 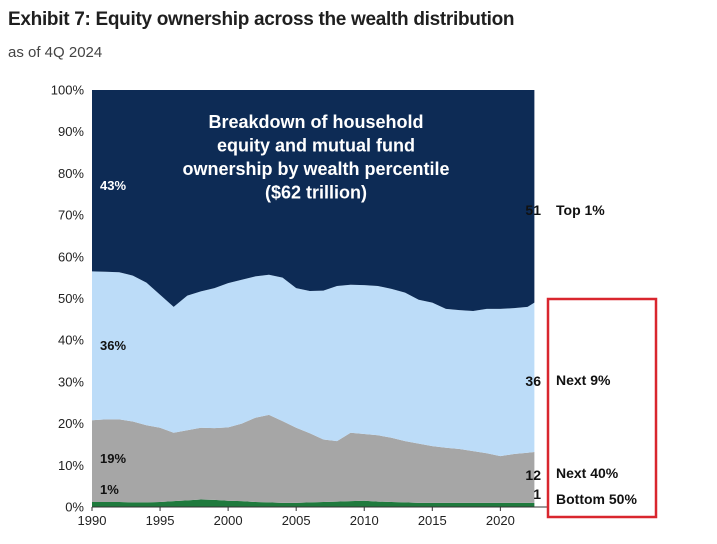 What do you see at coordinates (296, 520) in the screenshot?
I see `x-tick-label: 2005` at bounding box center [296, 520].